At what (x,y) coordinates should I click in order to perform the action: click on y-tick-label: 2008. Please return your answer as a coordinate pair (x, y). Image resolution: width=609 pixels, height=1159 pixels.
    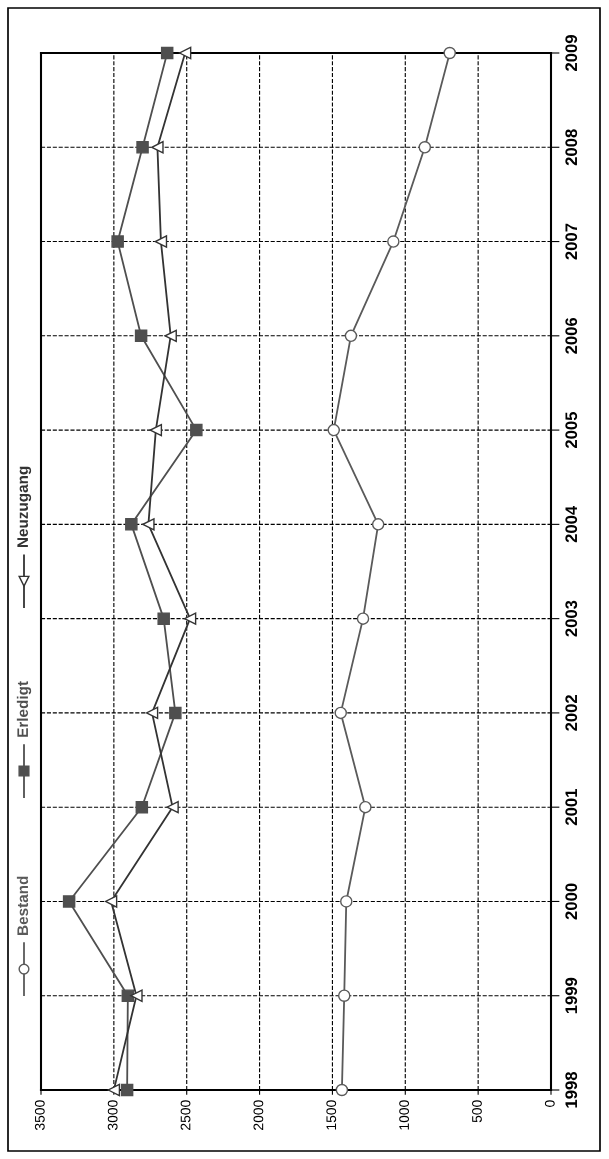
    Looking at the image, I should click on (571, 147).